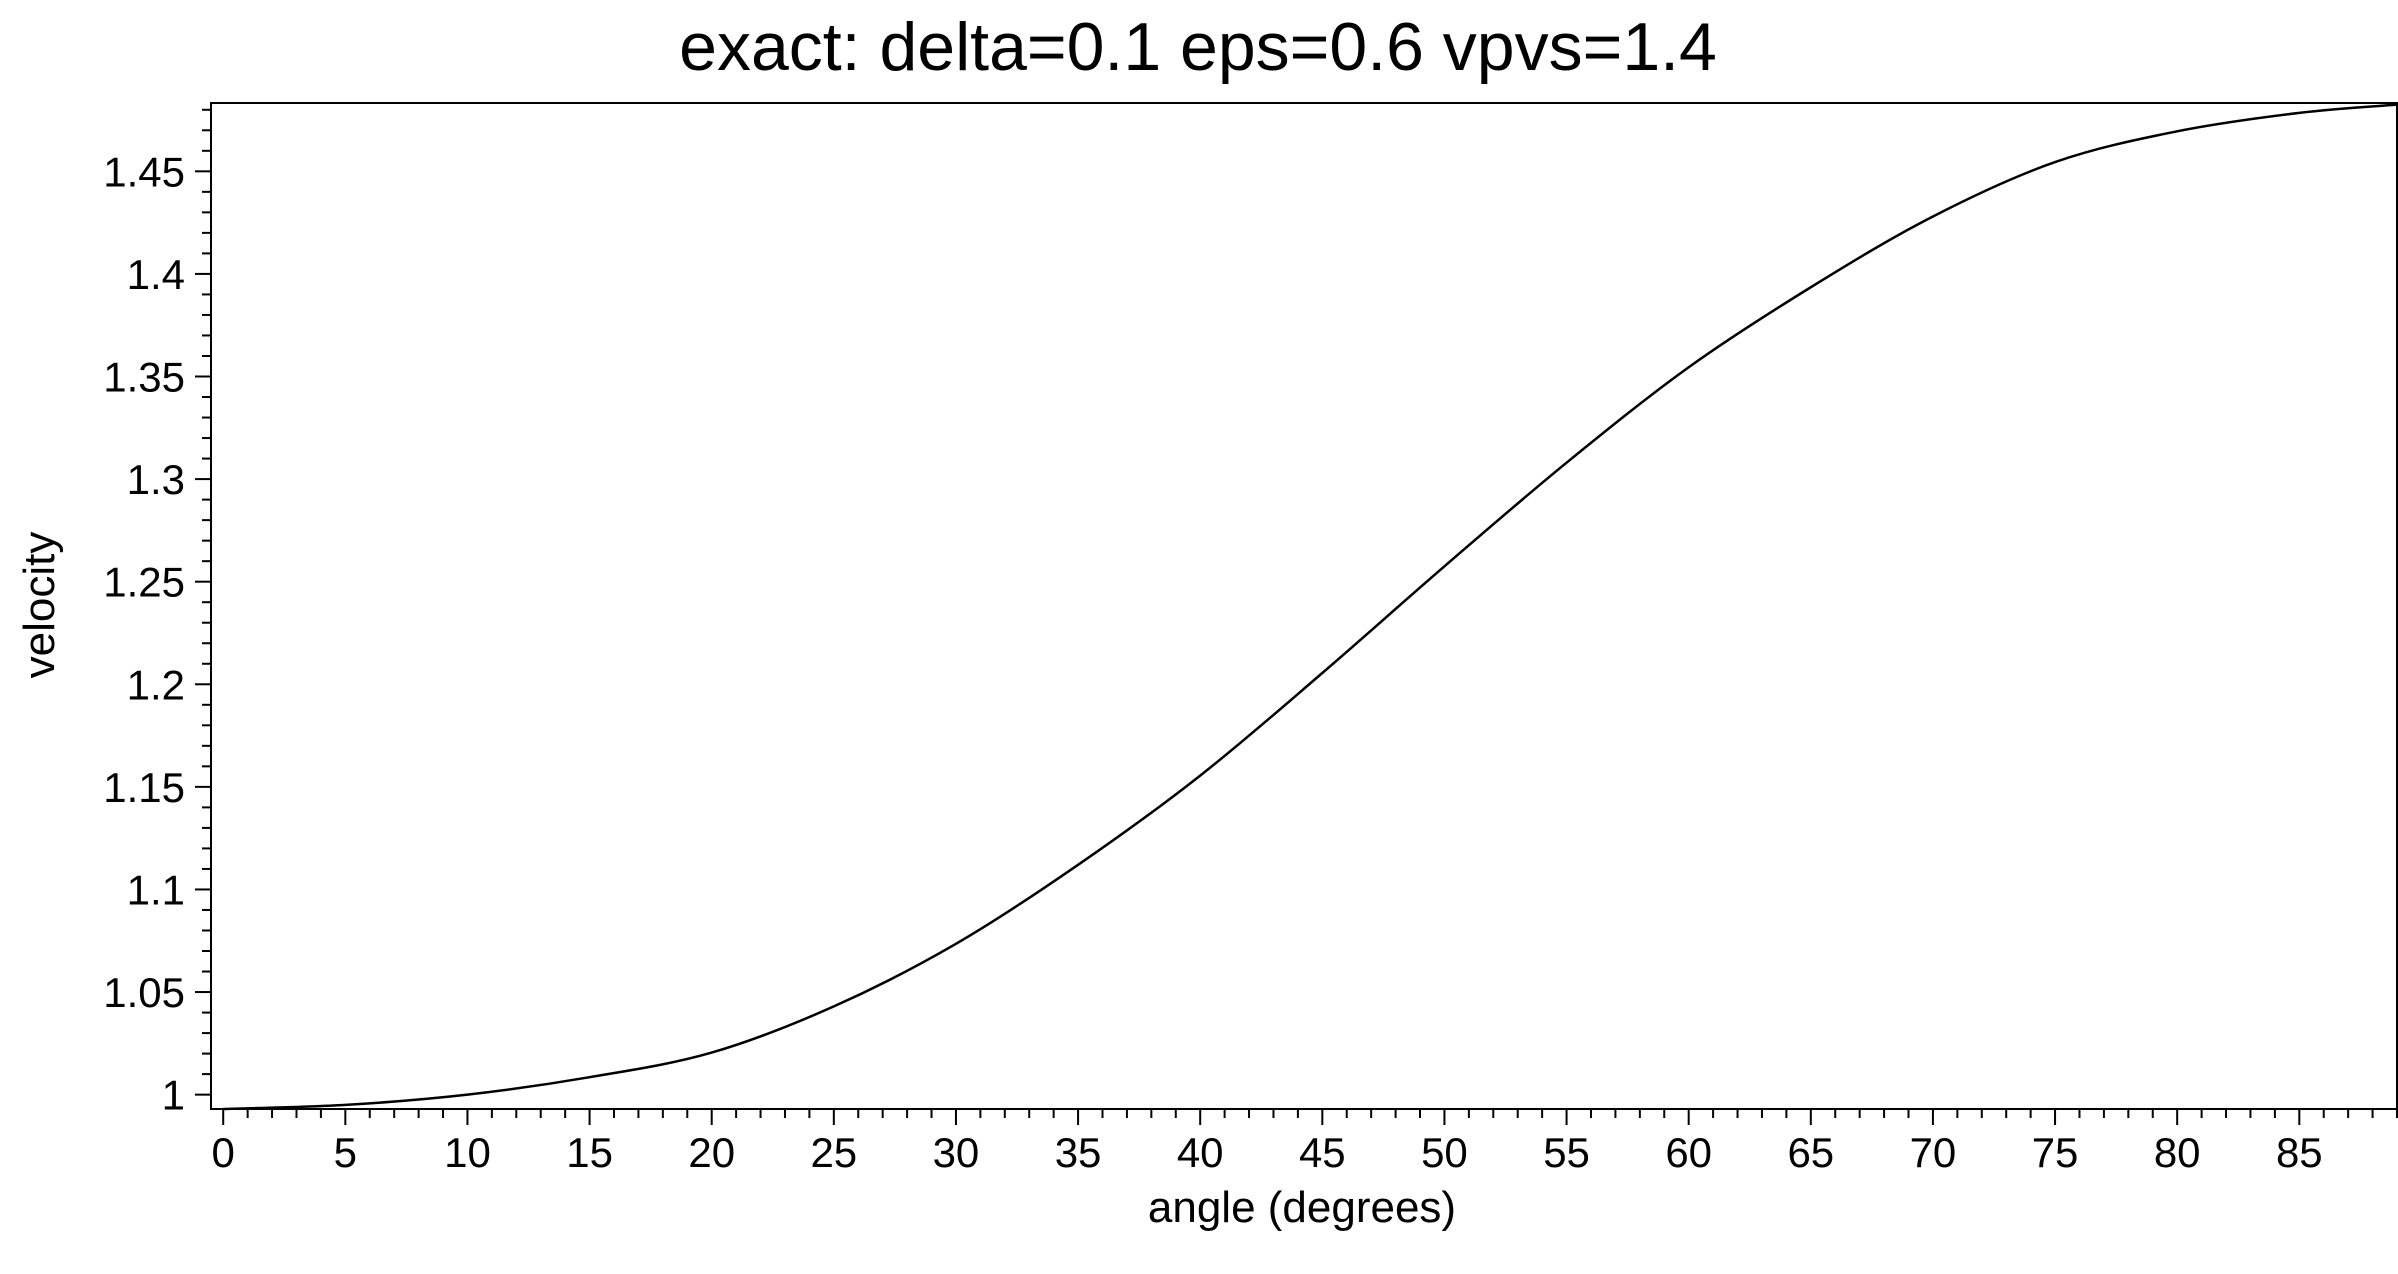  Describe the element at coordinates (144, 992) in the screenshot. I see `y-tick-label: 1.05` at that location.